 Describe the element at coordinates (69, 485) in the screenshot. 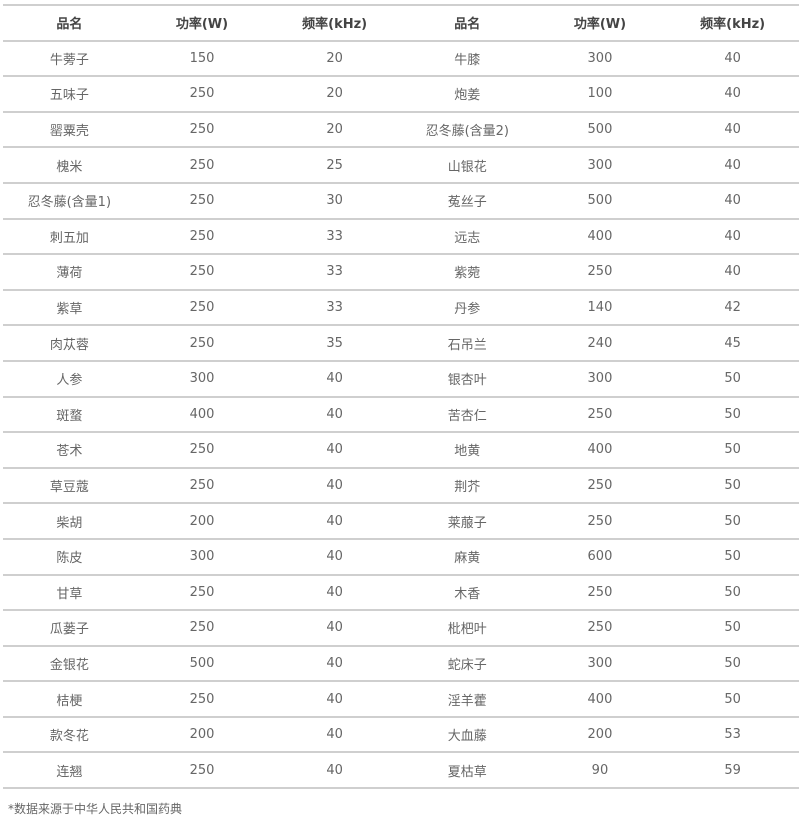

I see `cell-herb-name: 草豆蔻` at that location.